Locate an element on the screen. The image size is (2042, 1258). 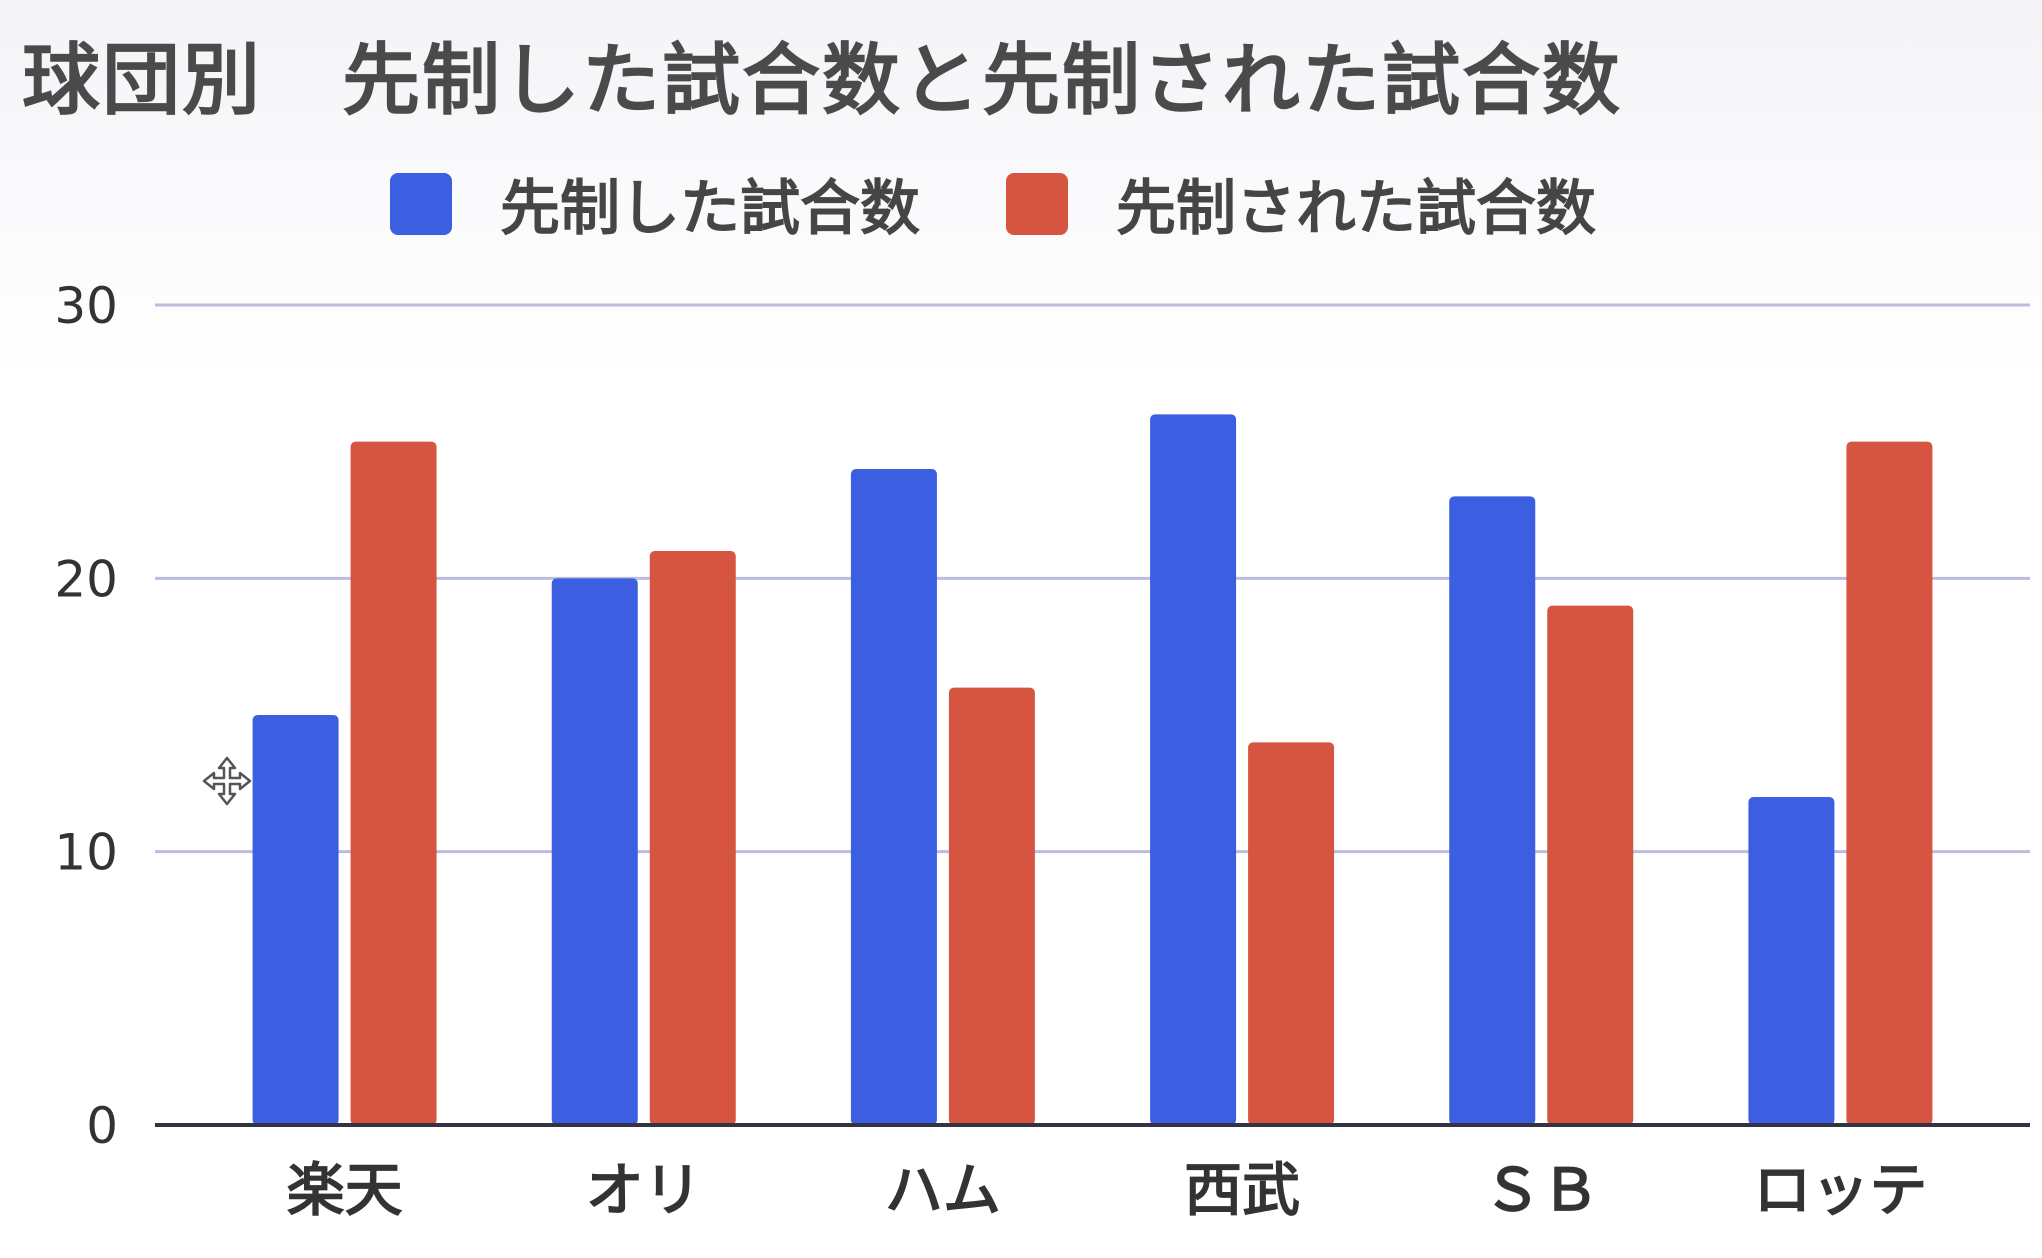
x-category-label-1: 楽天 is located at coordinates (345, 1190).